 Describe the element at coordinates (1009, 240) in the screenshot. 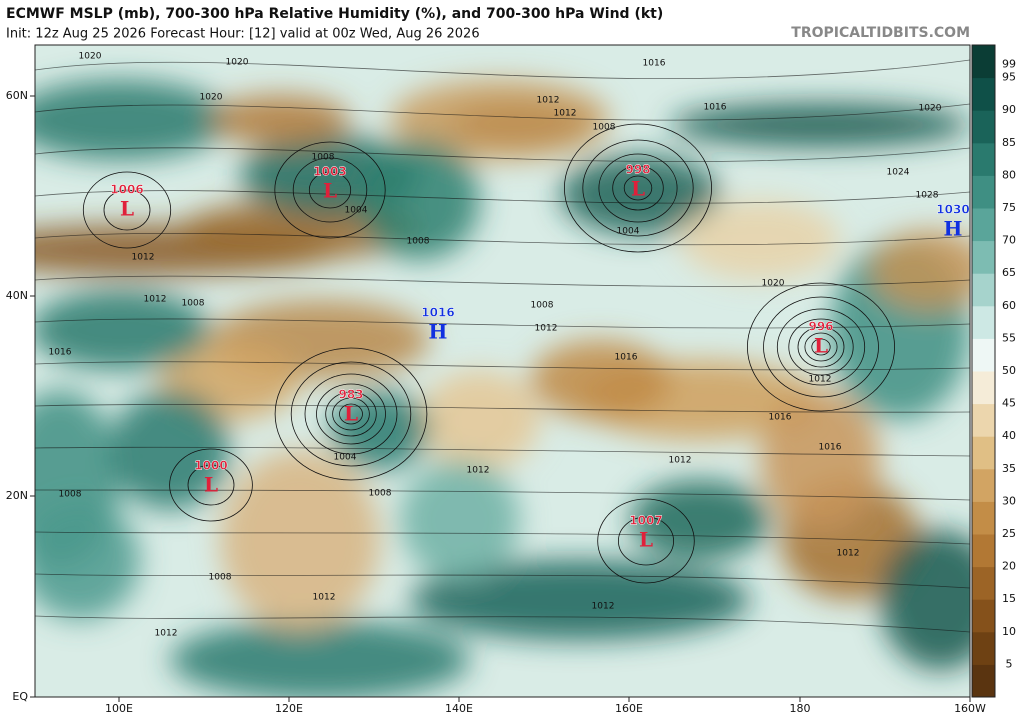

I see `colorbar-label: 70` at that location.